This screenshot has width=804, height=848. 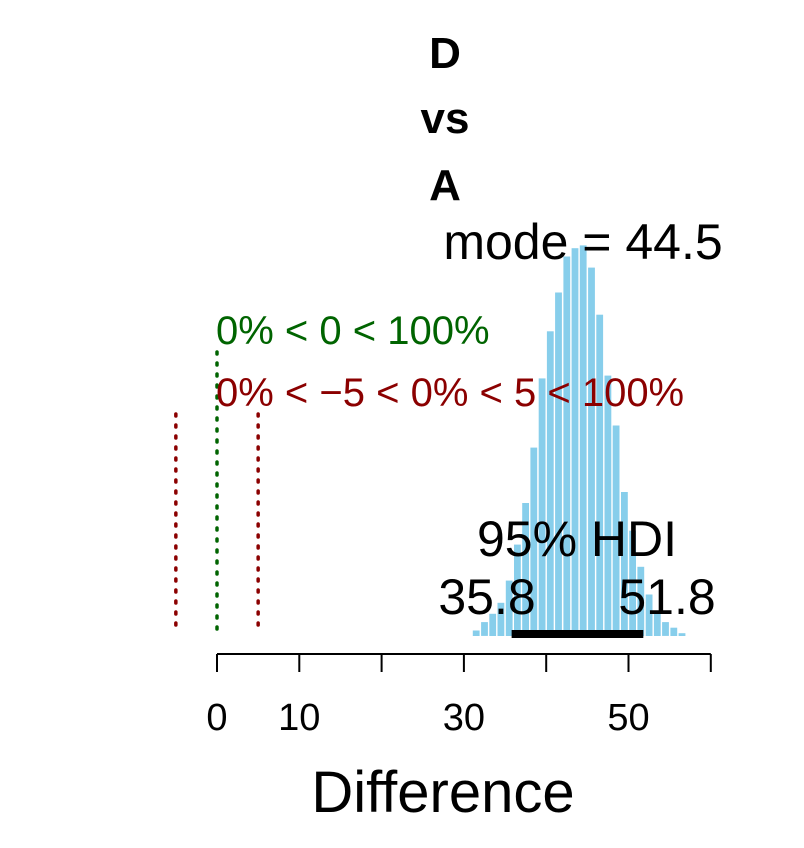 I want to click on comparison-label: 0% < 0 < 100%, so click(x=353, y=331).